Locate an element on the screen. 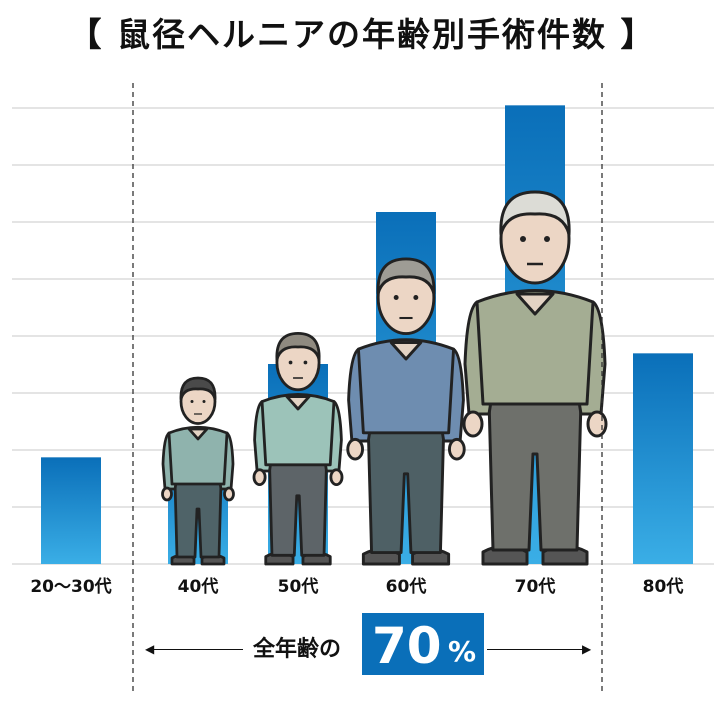  x-tick-label: 70代 is located at coordinates (535, 586).